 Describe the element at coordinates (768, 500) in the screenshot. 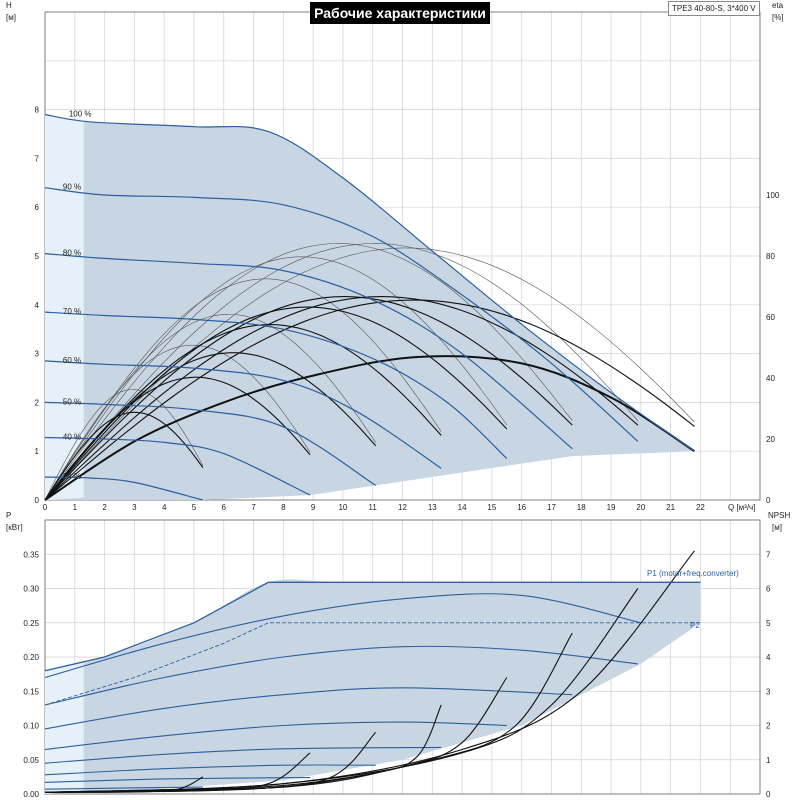

I see `y-right-tick-label: 0` at that location.